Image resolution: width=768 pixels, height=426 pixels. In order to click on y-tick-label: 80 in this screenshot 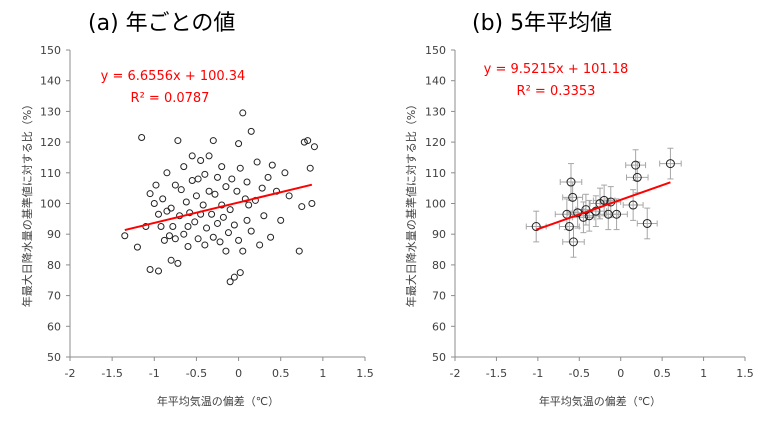, I will do `click(54, 265)`.